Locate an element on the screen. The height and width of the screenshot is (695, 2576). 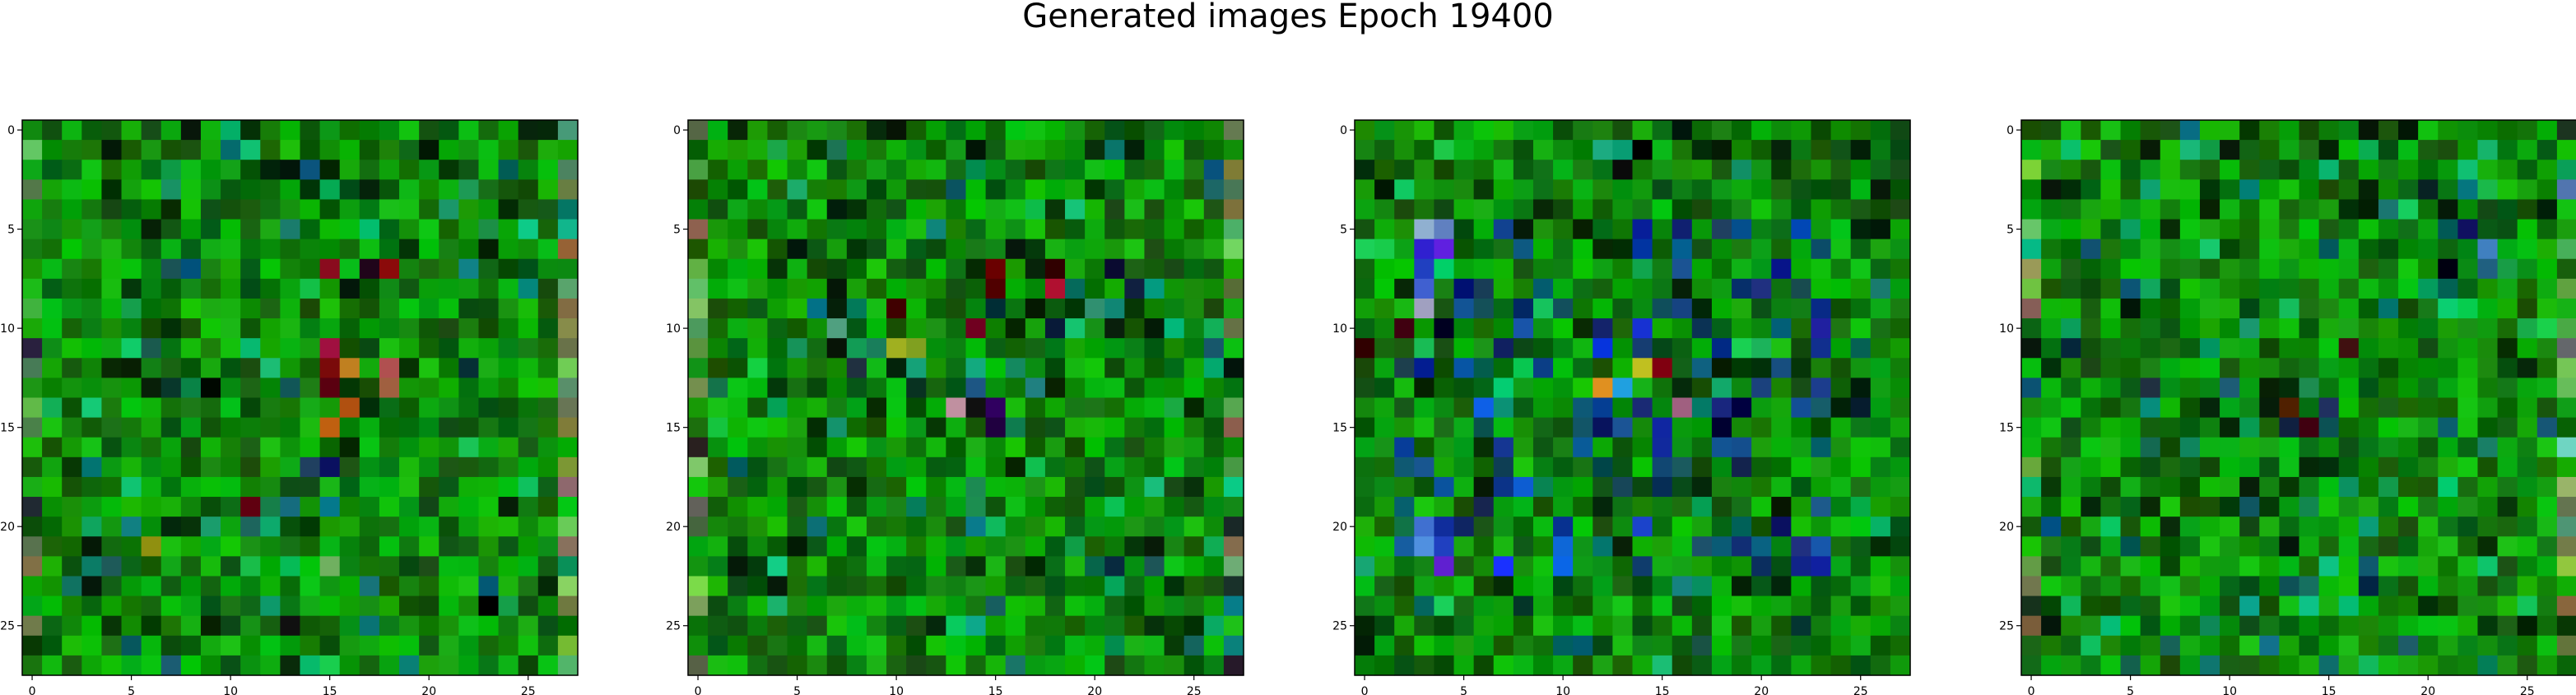
y-tick-label: 0 is located at coordinates (11, 130).